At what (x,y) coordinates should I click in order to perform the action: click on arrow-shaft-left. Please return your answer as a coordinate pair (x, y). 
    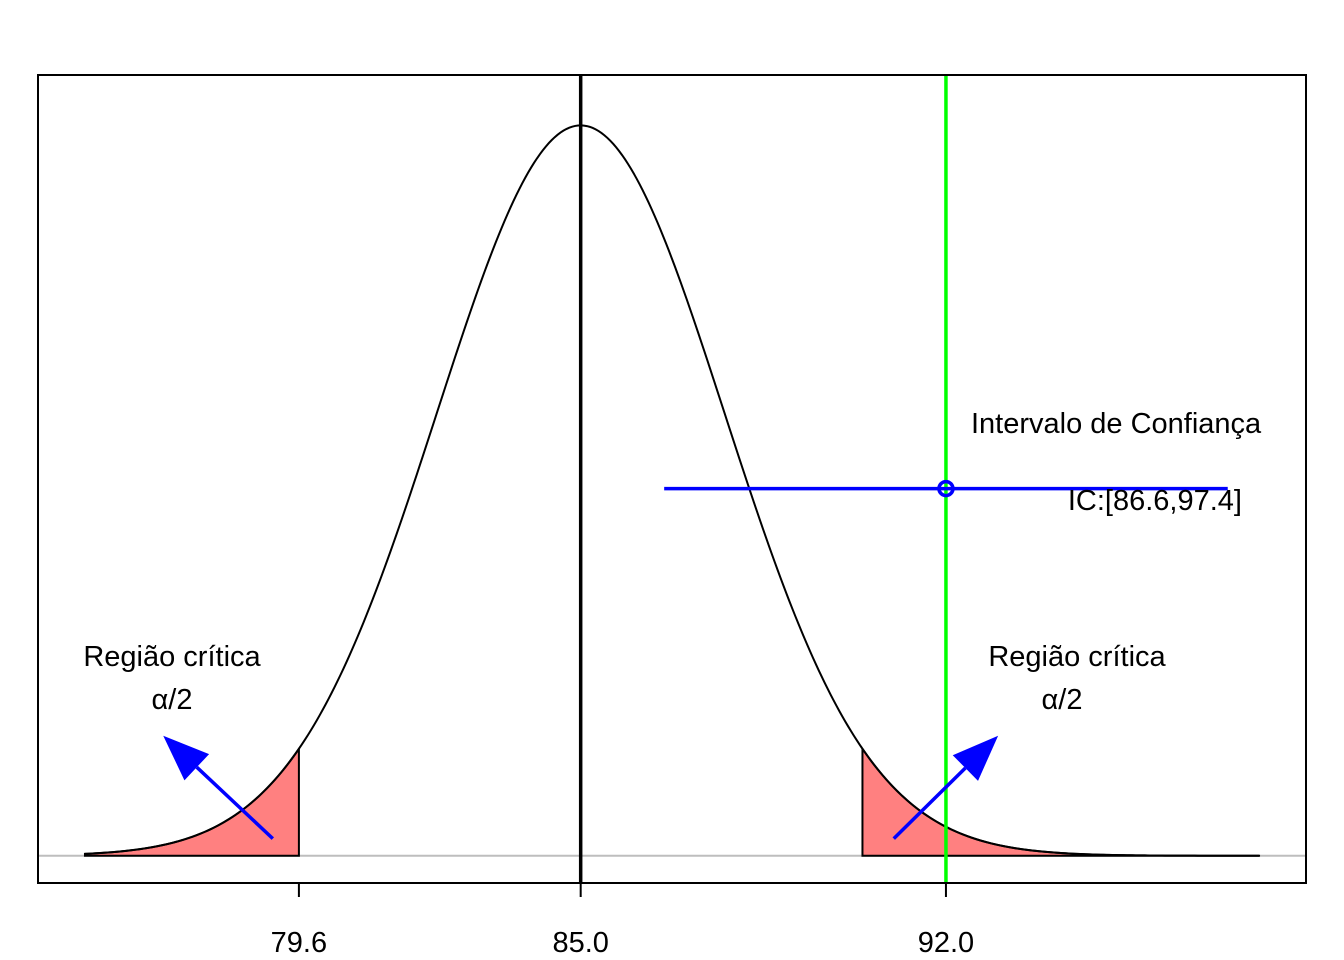
    Looking at the image, I should click on (235, 802).